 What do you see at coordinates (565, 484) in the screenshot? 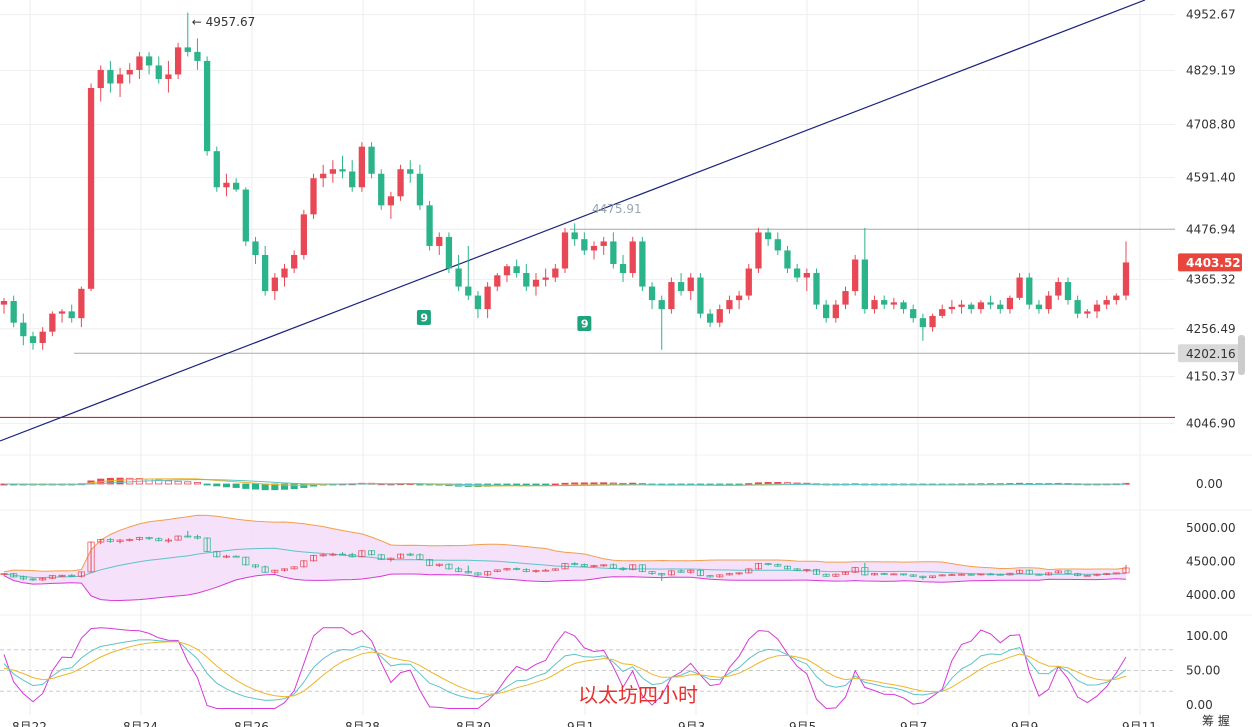
I see `macd-panel` at bounding box center [565, 484].